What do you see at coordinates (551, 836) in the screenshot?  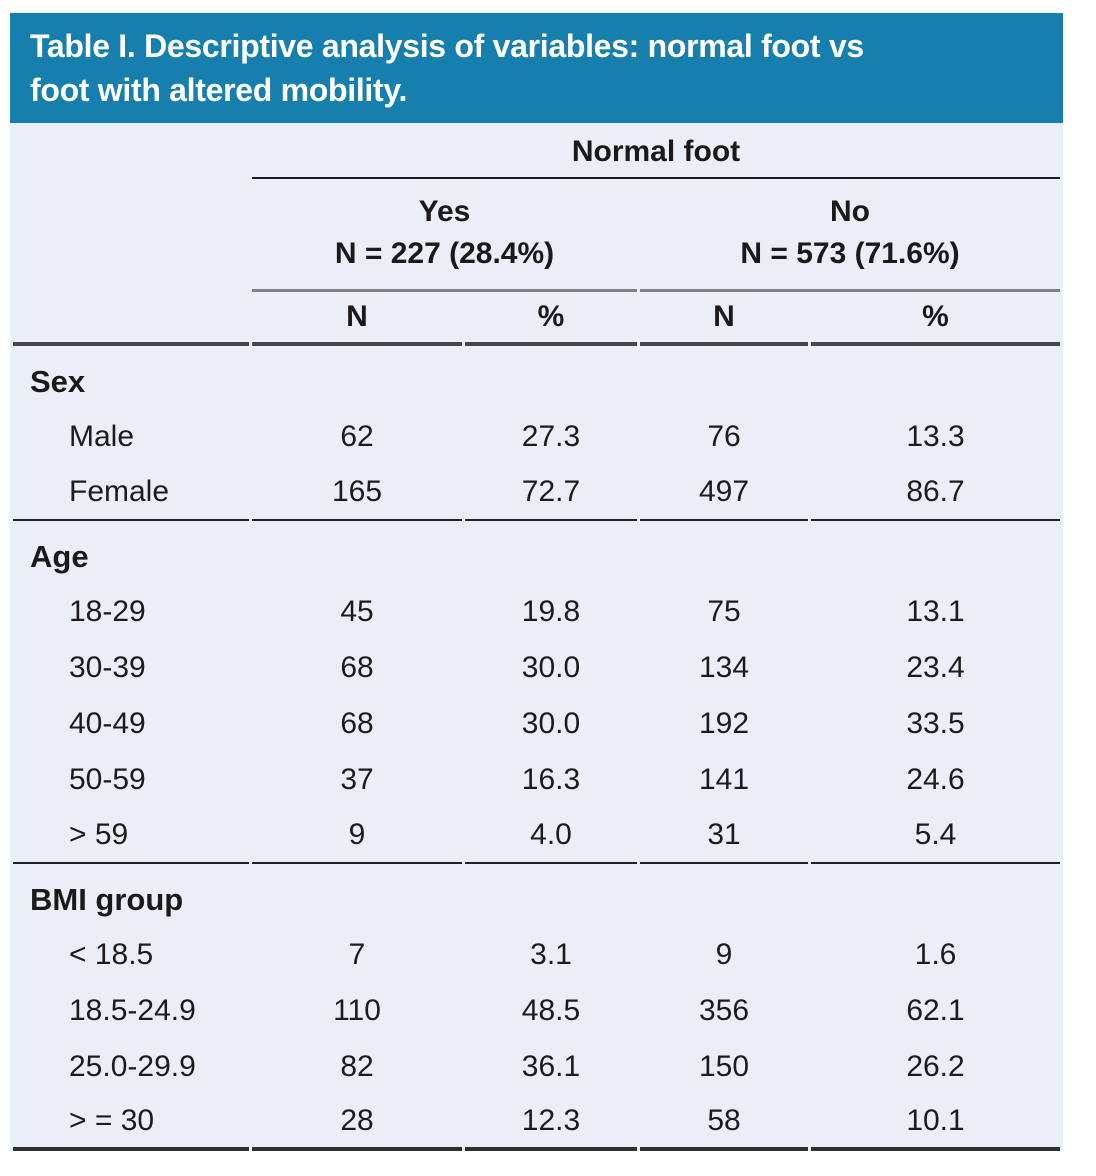 I see `cell-yes-pct: 4.0` at bounding box center [551, 836].